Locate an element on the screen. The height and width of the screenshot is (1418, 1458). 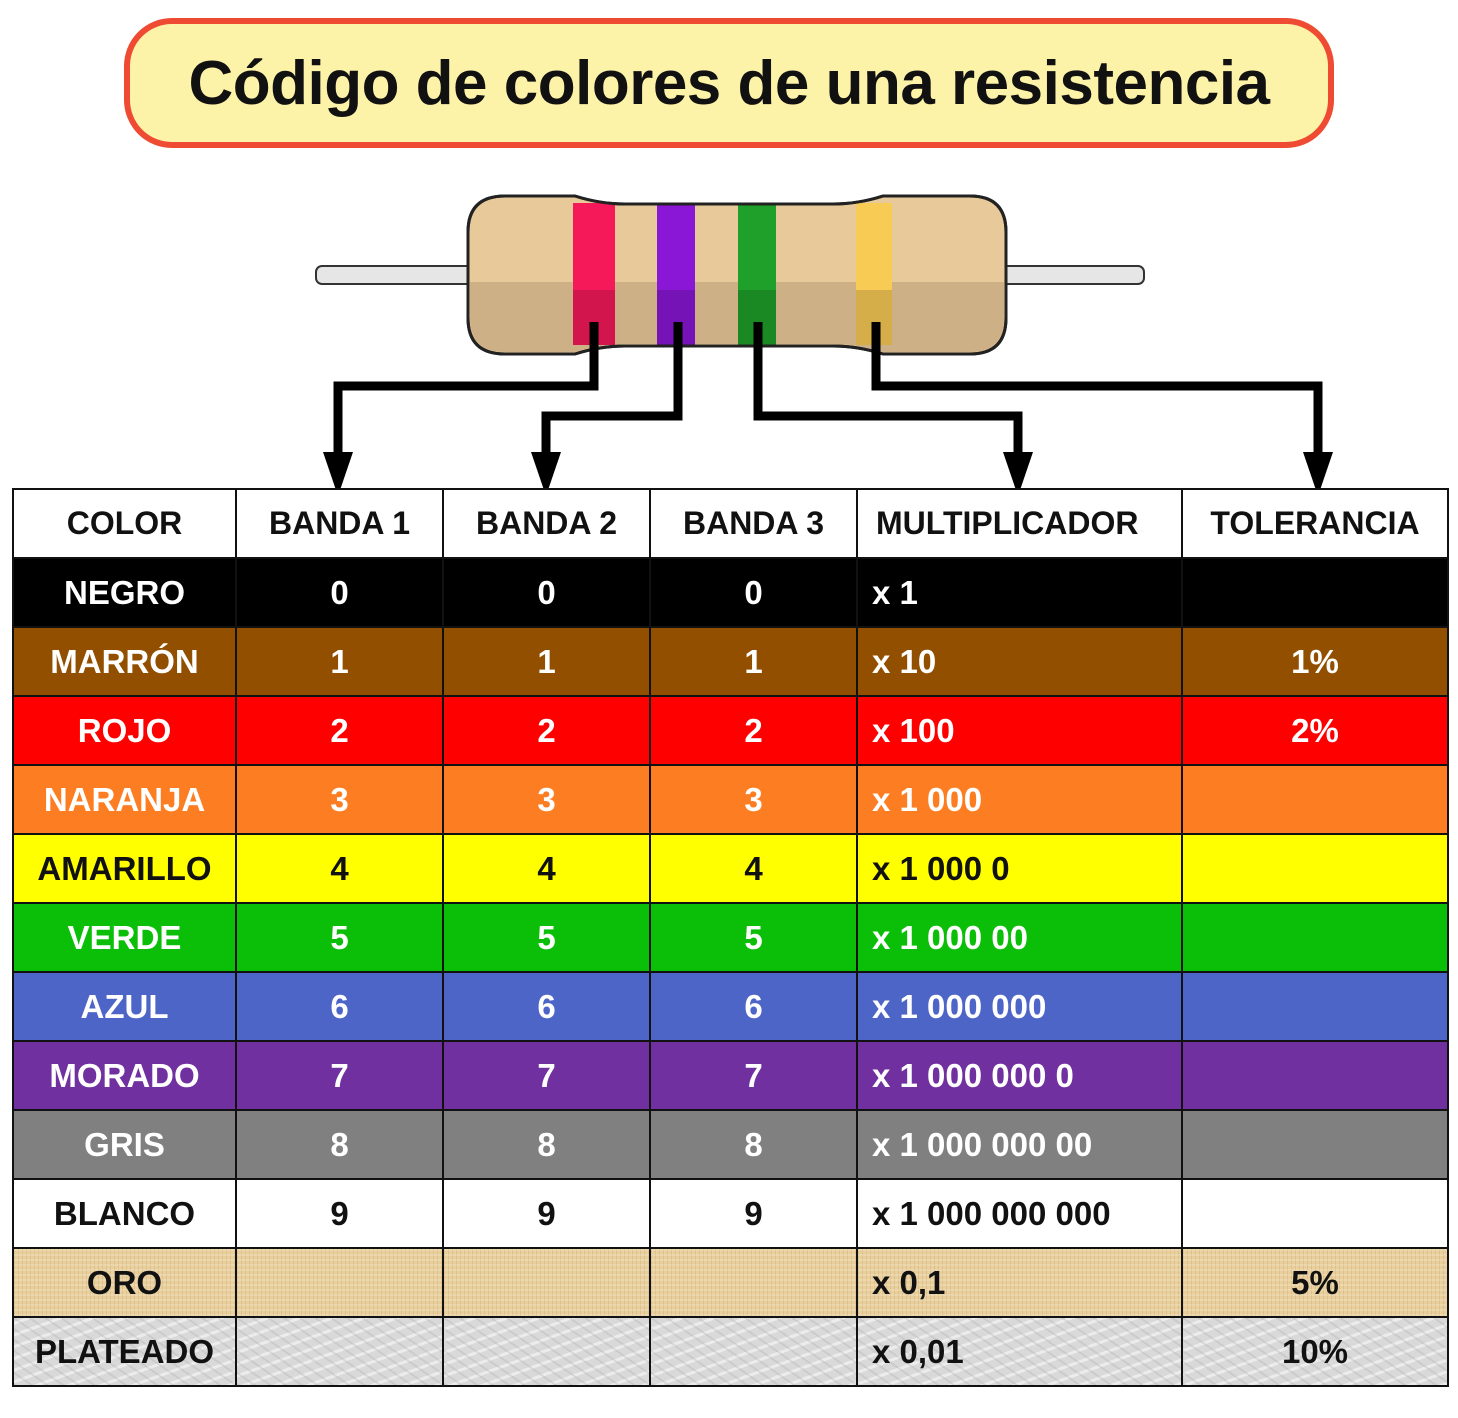
resistor-body-shadow is located at coordinates (737, 317).